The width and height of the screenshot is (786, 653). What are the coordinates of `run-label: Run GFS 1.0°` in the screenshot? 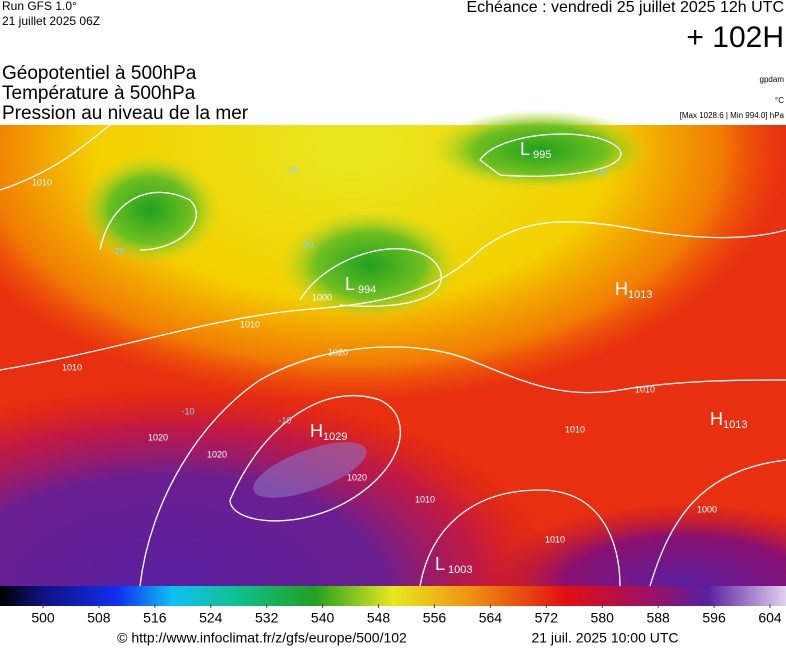 It's located at (39, 6).